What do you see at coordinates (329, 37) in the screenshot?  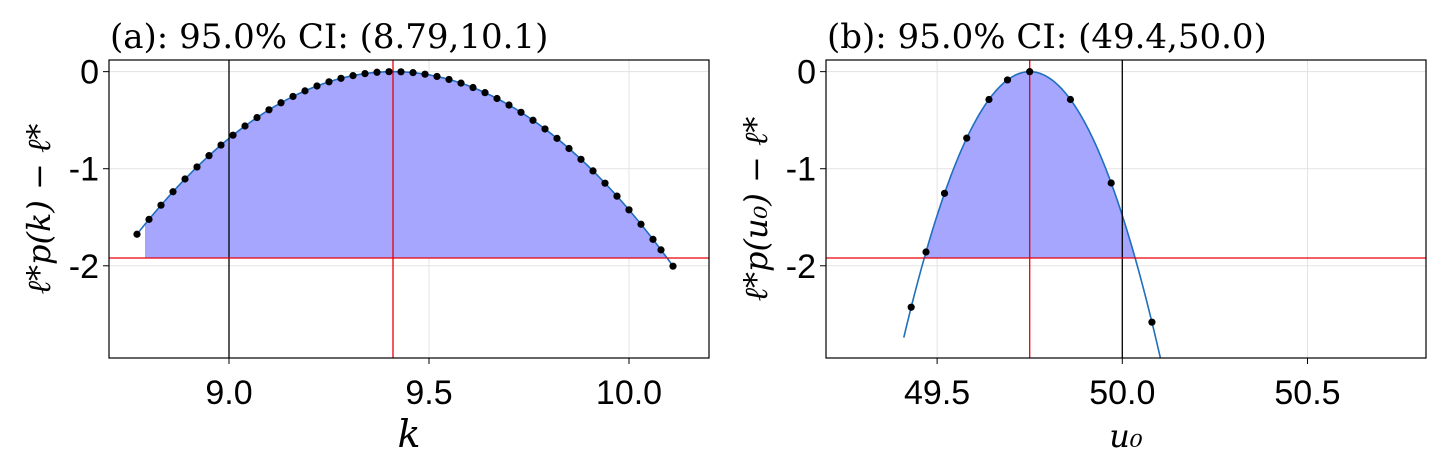 I see `panel-a-title: (a): 95.0% CI: (8.79,10.1)` at bounding box center [329, 37].